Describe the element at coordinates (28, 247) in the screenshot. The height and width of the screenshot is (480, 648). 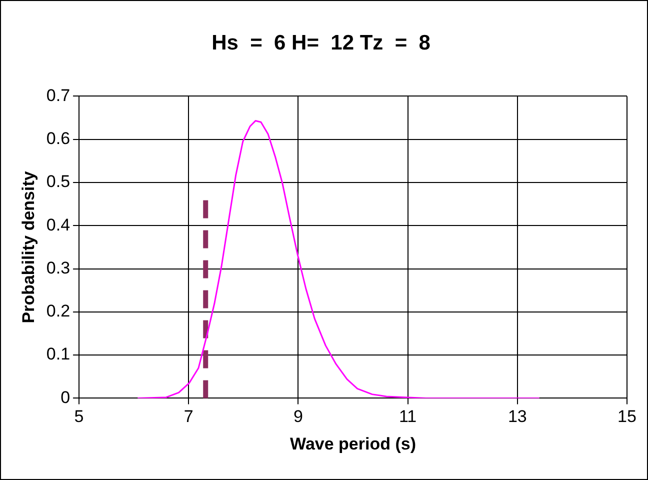
I see `y-axis-title: Probability density` at that location.